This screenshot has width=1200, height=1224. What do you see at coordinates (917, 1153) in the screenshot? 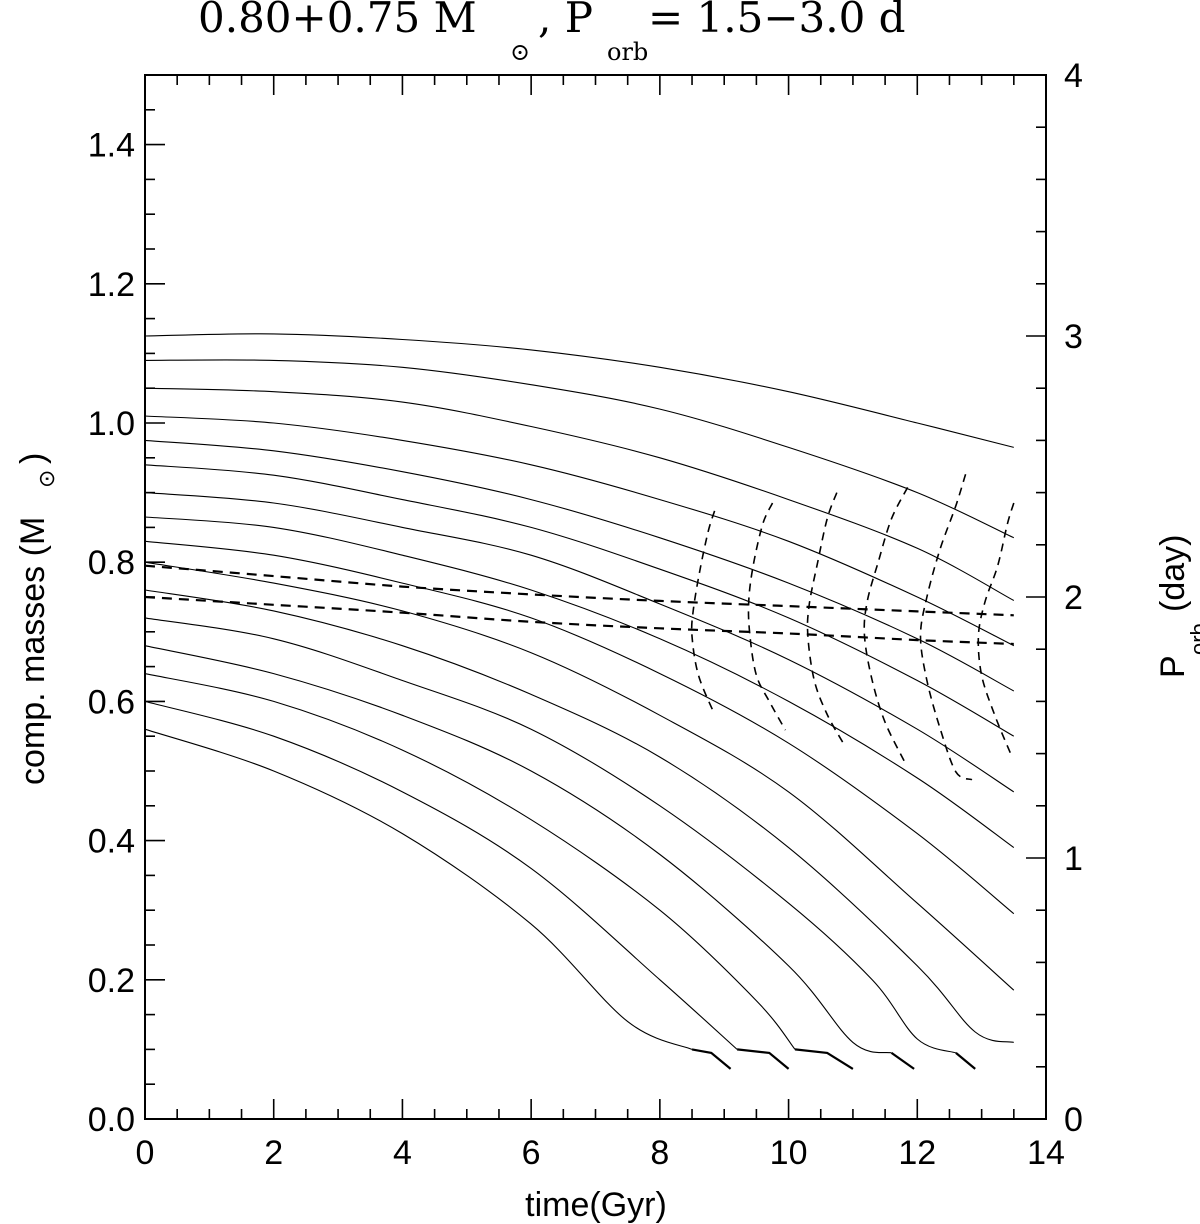
I see `x-tick-label: 12` at bounding box center [917, 1153].